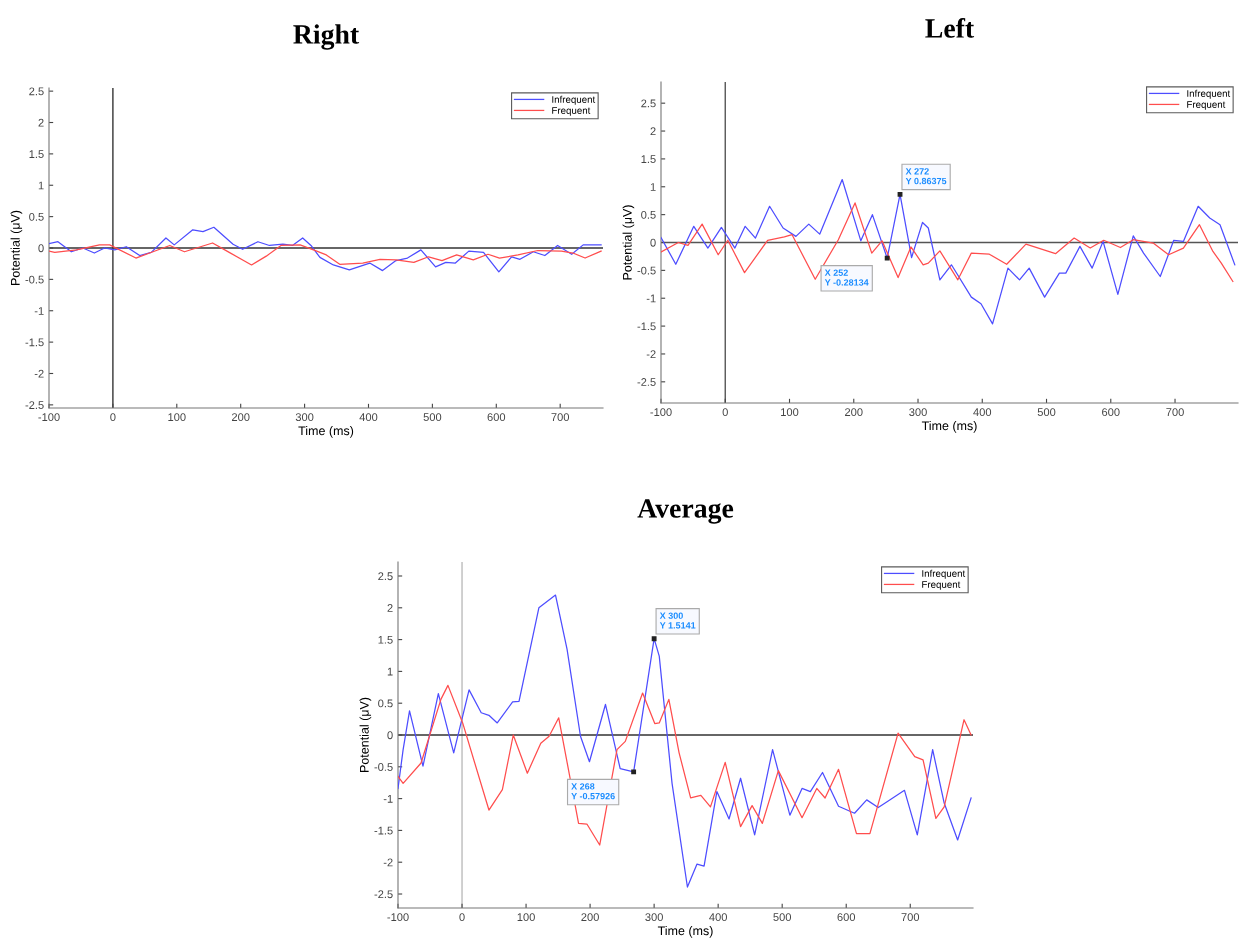  What do you see at coordinates (926, 176) in the screenshot?
I see `annotation: X 272 Y 0.86375` at bounding box center [926, 176].